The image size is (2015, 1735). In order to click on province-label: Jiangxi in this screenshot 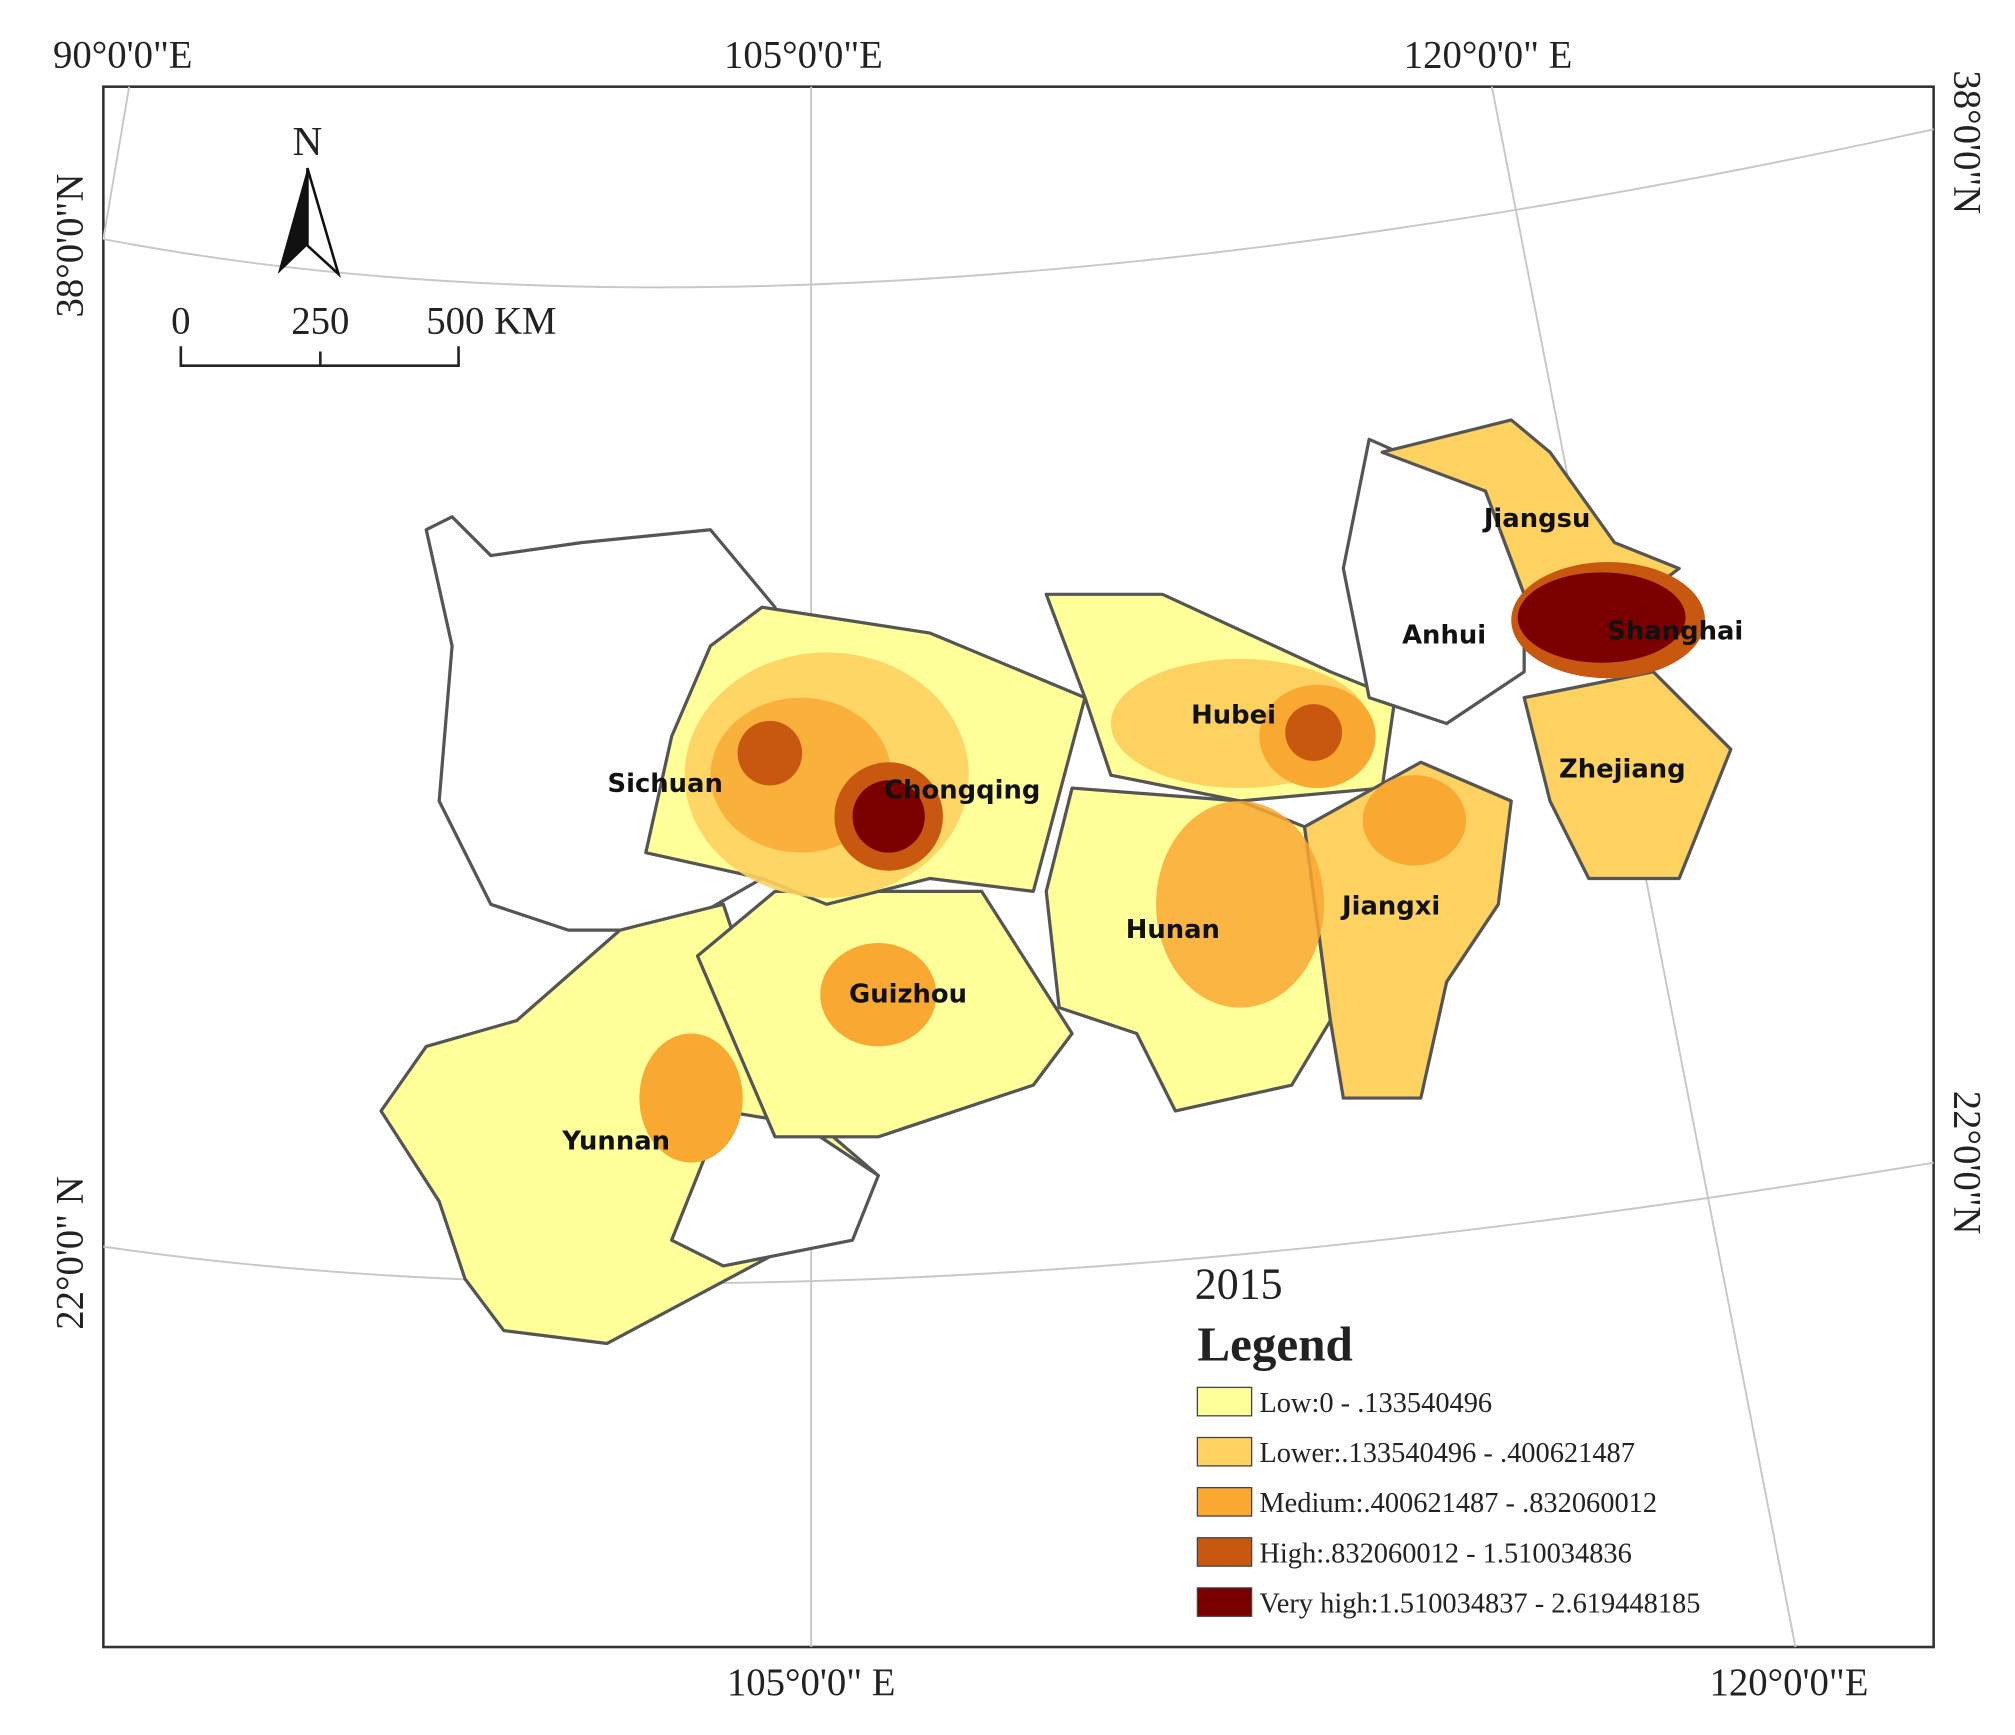, I will do `click(1390, 907)`.